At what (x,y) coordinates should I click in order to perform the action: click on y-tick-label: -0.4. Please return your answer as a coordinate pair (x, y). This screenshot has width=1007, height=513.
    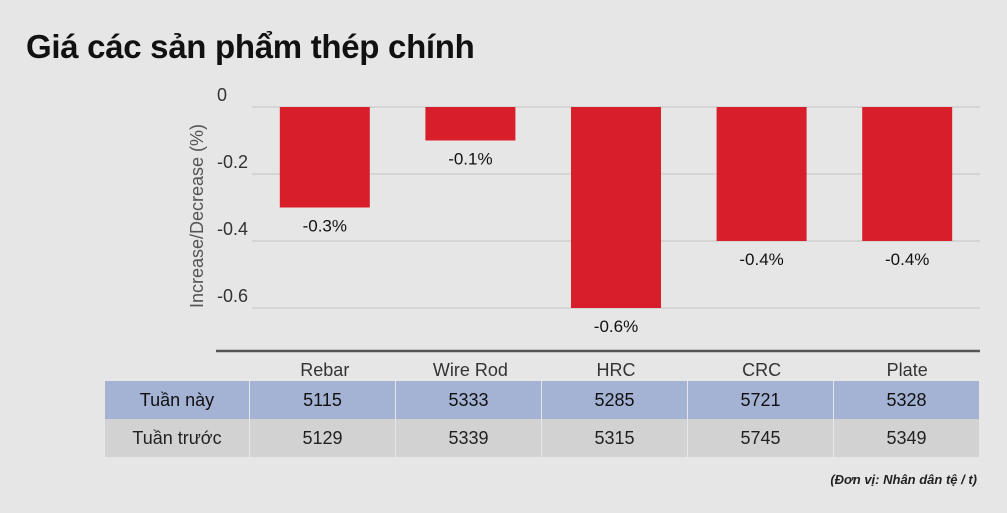
    Looking at the image, I should click on (232, 229).